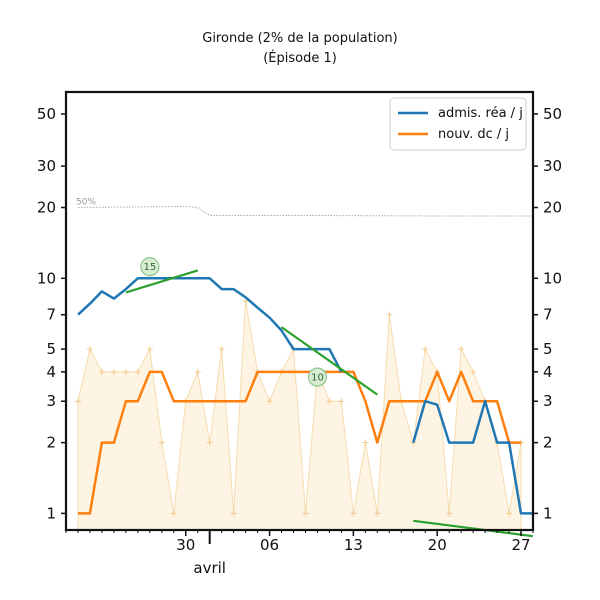 This screenshot has height=600, width=600. Describe the element at coordinates (552, 166) in the screenshot. I see `y-tick-label-right-30: 30` at that location.